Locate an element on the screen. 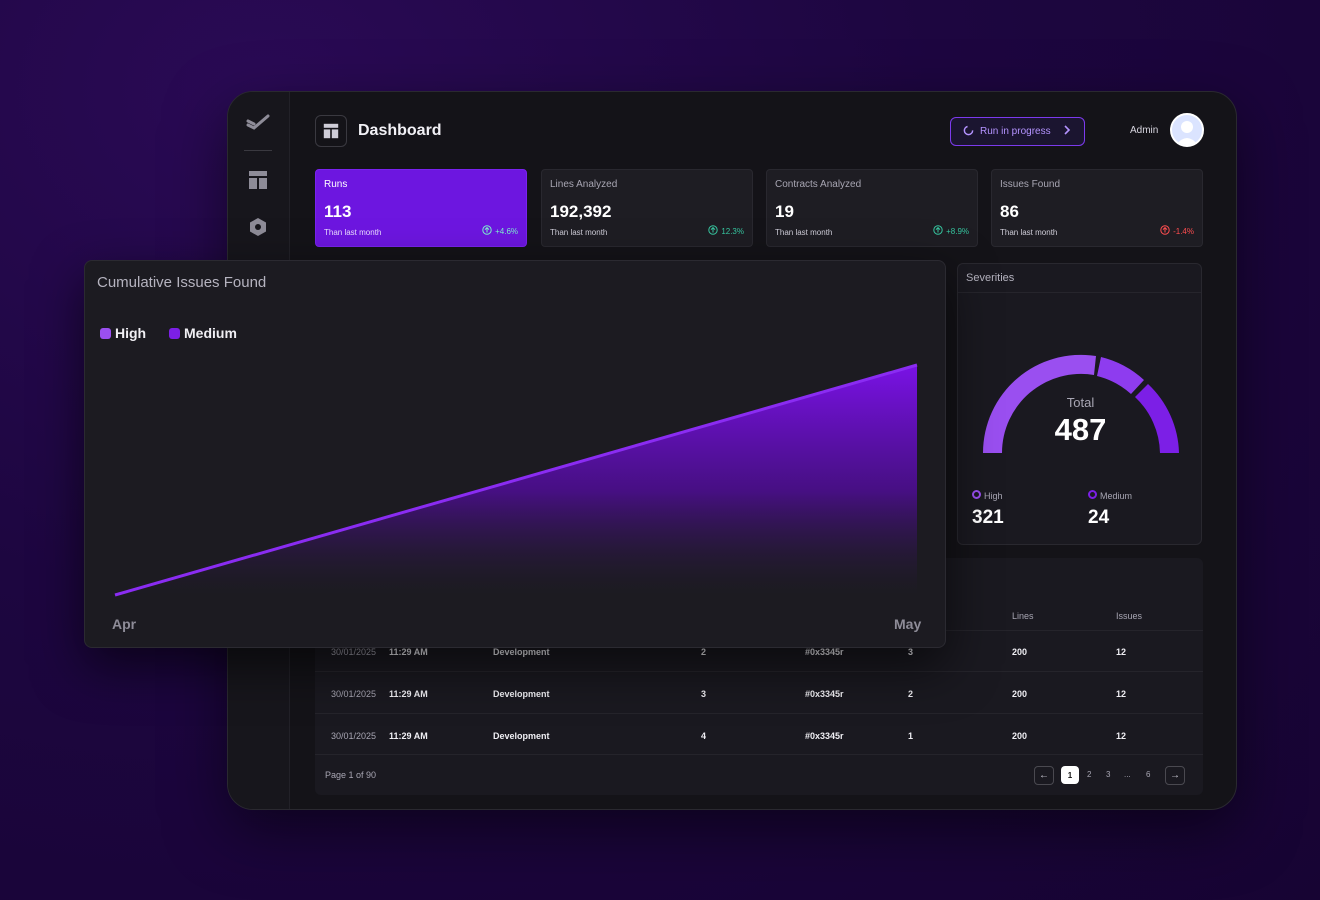  severities-title: Severities is located at coordinates (990, 278).